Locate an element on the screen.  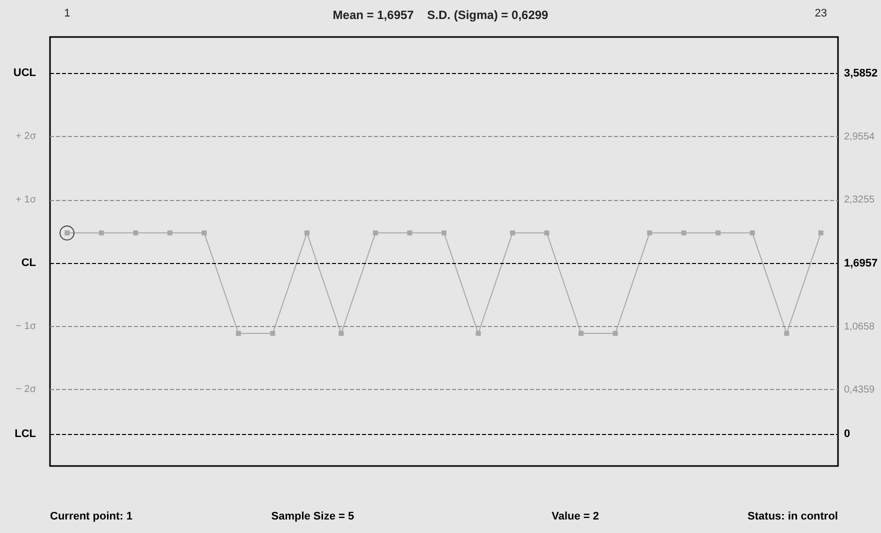
ref-line-label: + 1σ is located at coordinates (26, 200).